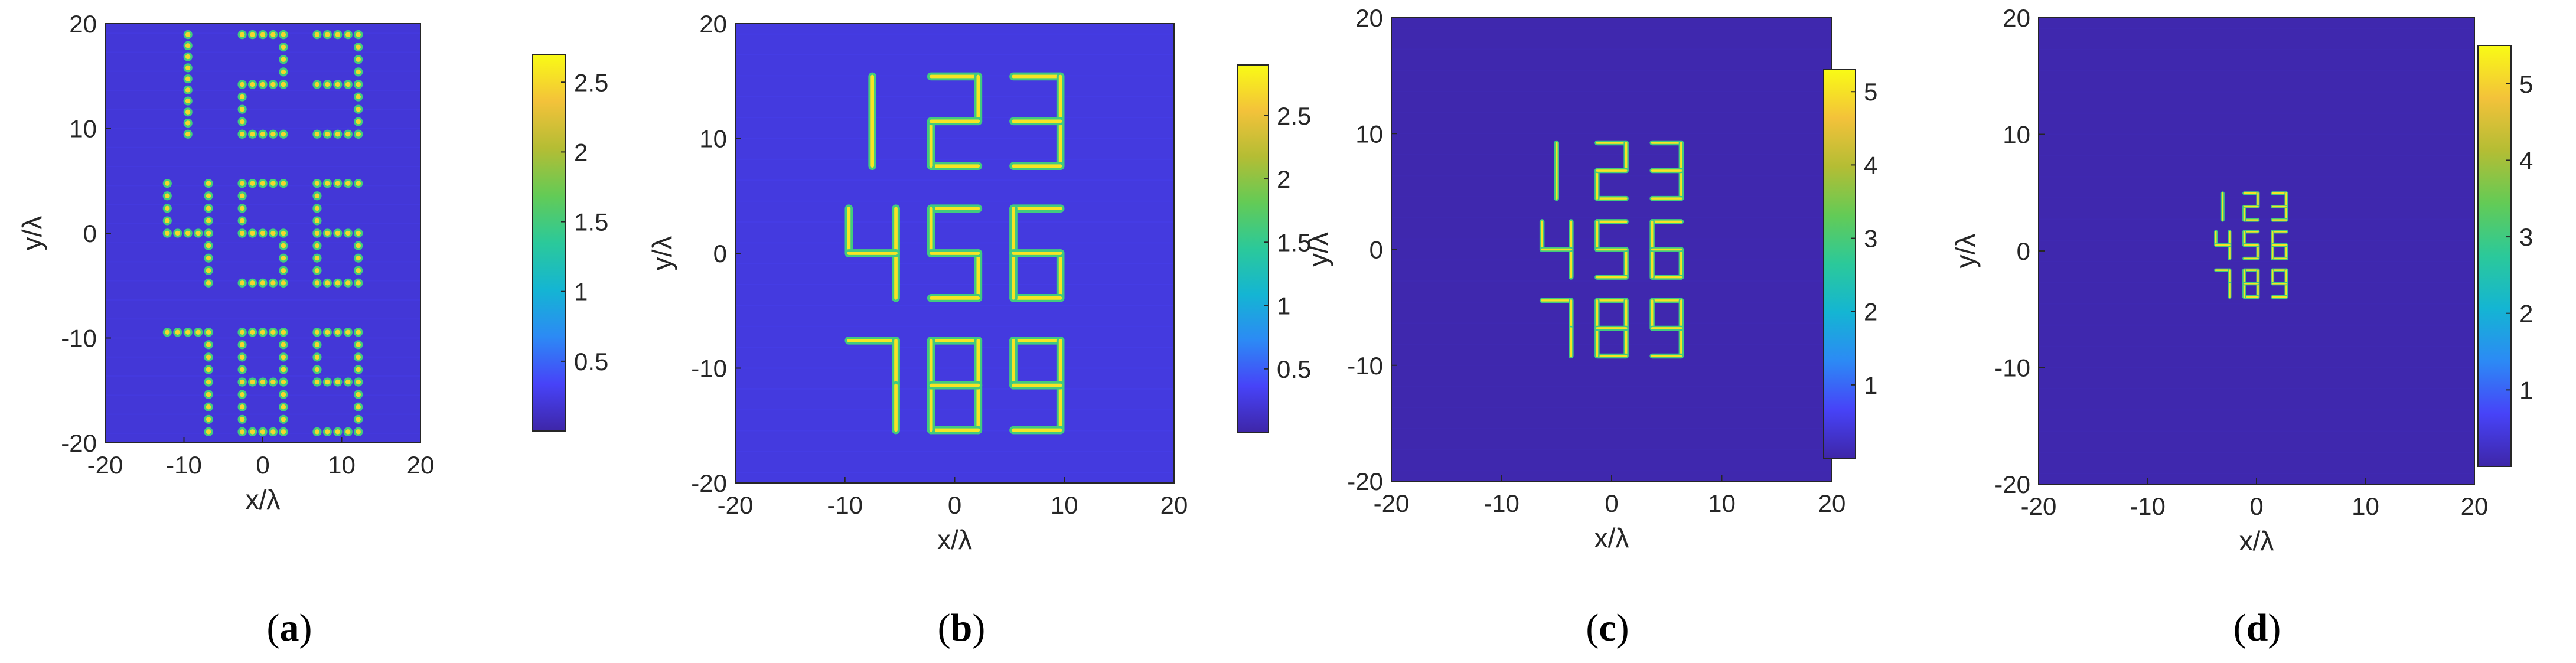 This screenshot has height=663, width=2576. What do you see at coordinates (2257, 627) in the screenshot?
I see `caption-letter: d` at bounding box center [2257, 627].